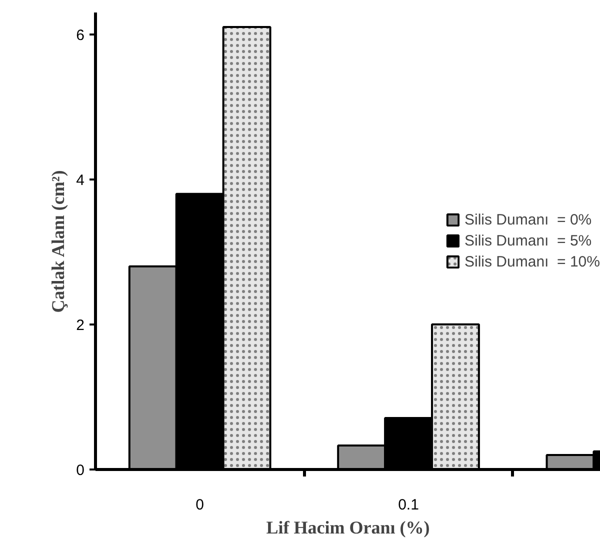 This screenshot has height=540, width=600. I want to click on y-tick-label: 2, so click(80, 325).